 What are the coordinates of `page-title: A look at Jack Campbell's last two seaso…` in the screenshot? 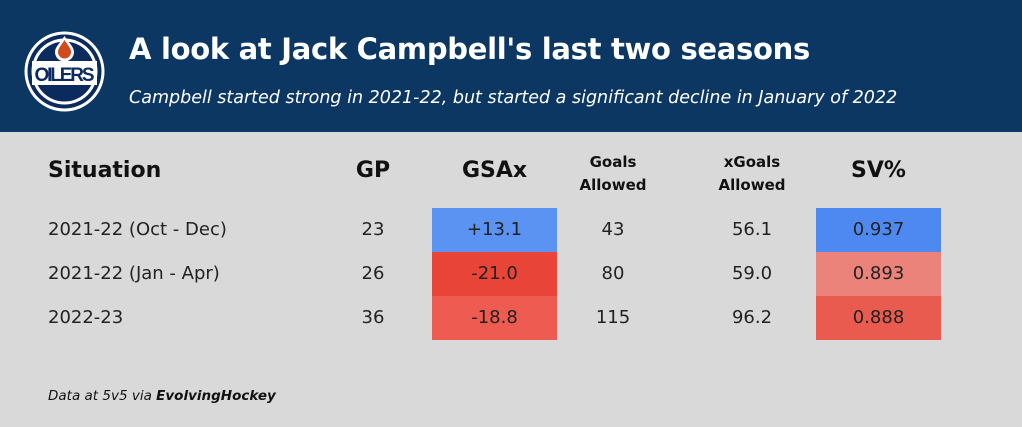 It's located at (469, 49).